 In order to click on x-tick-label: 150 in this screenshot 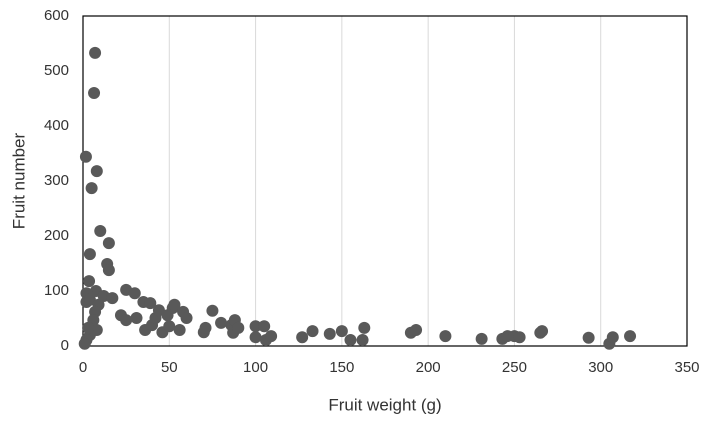, I will do `click(341, 367)`.